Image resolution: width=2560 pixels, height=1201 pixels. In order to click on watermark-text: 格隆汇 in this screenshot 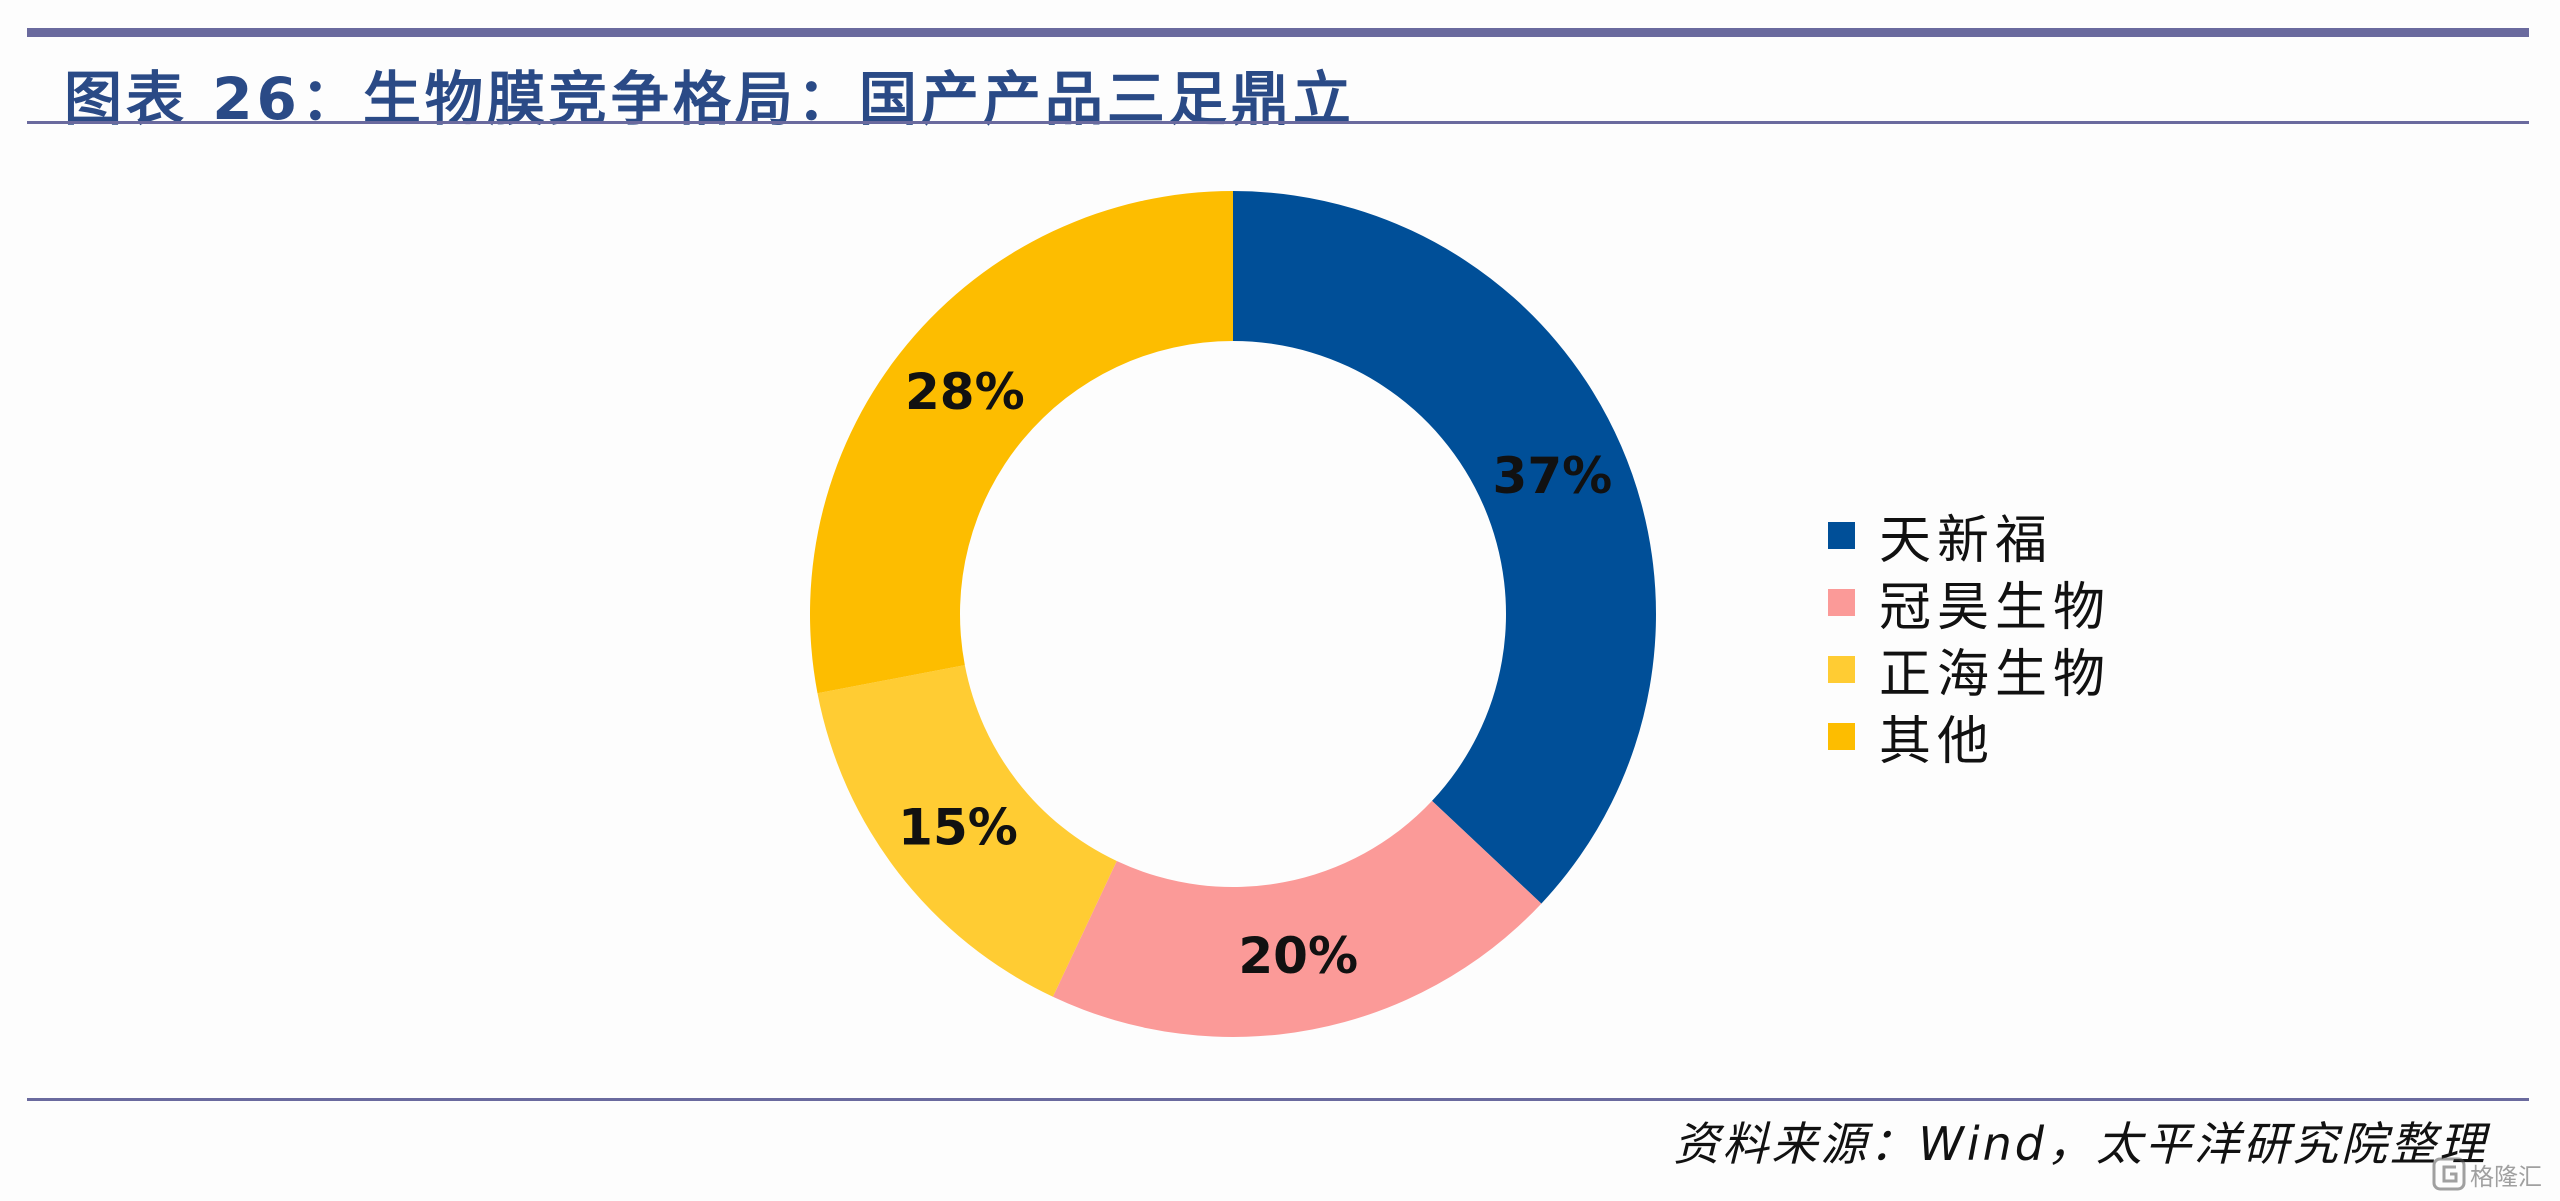, I will do `click(2506, 1177)`.